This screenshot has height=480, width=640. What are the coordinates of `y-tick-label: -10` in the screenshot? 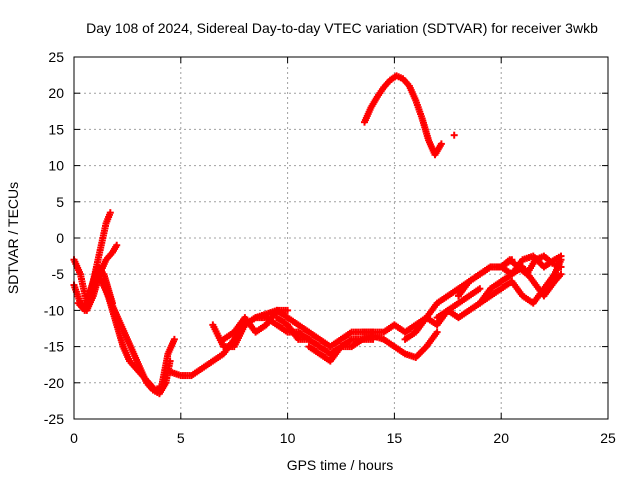 It's located at (54, 310).